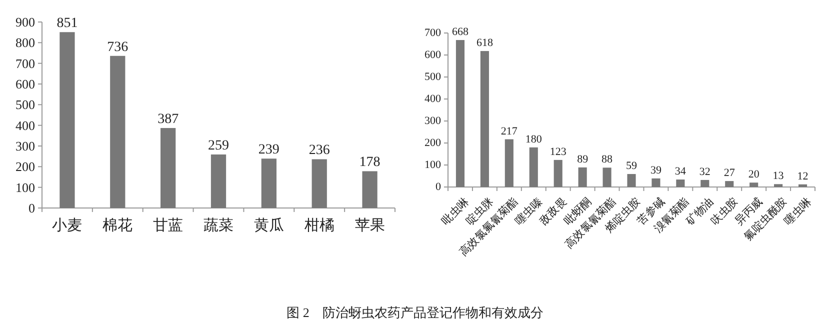 This screenshot has width=830, height=330. What do you see at coordinates (218, 146) in the screenshot?
I see `data-label: 259` at bounding box center [218, 146].